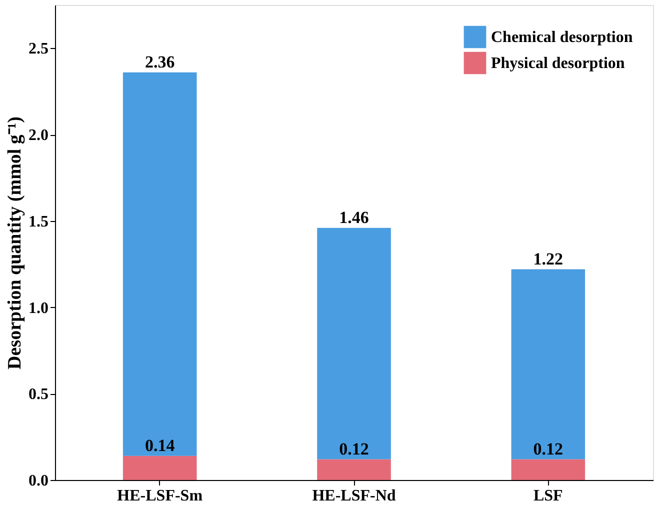  I want to click on y-tick-label: 2.5, so click(38, 49).